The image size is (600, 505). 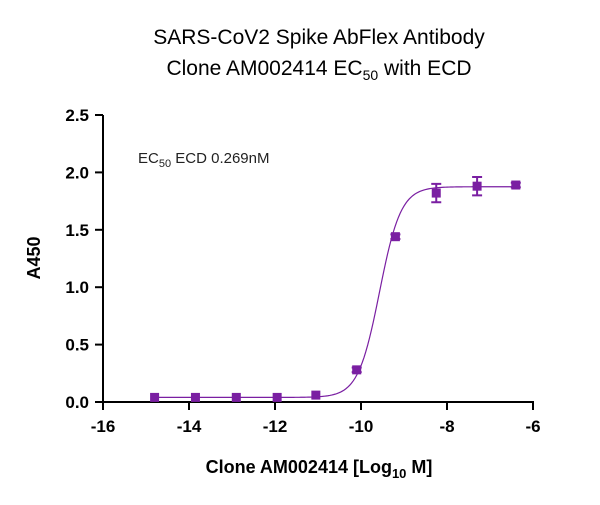 I want to click on xlabel-prefix: Clone AM002414 [Log, so click(x=299, y=467).